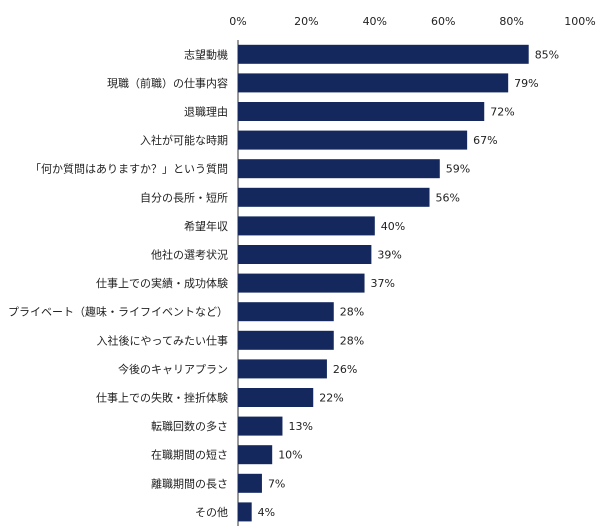 The image size is (605, 526). I want to click on category-label: 他社の選考状況, so click(189, 255).